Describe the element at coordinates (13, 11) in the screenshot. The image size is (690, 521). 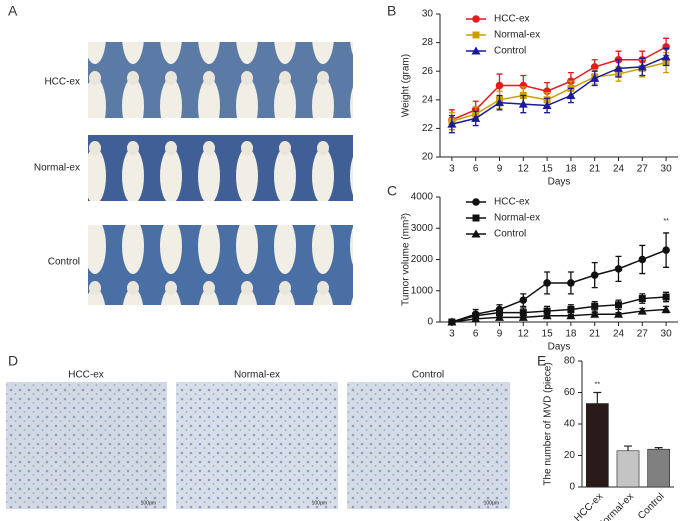
I see `panel-label: A` at that location.